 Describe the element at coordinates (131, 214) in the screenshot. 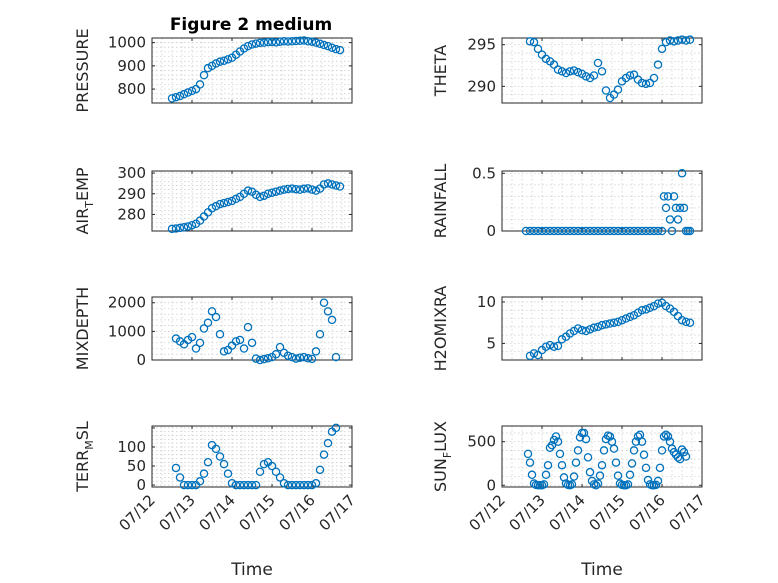

I see `y-tick-label: 280` at that location.